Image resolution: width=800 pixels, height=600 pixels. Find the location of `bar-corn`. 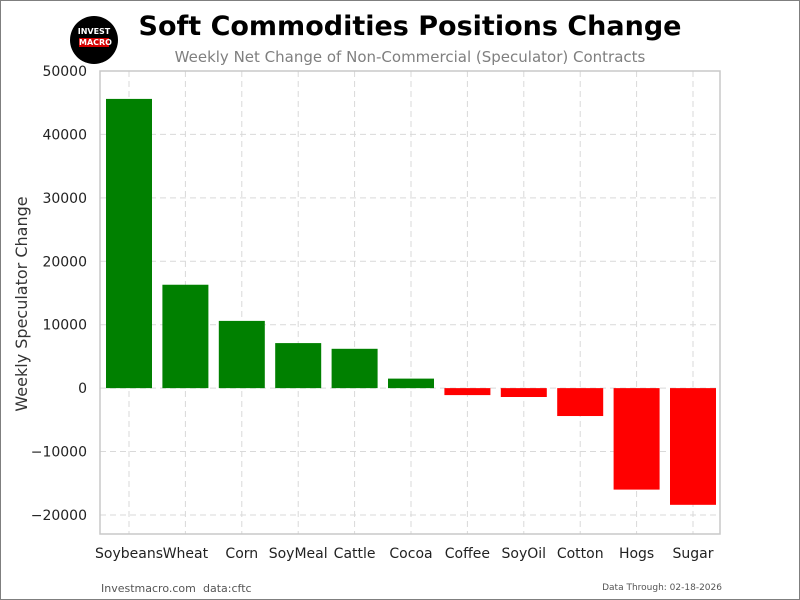

bar-corn is located at coordinates (241, 354).